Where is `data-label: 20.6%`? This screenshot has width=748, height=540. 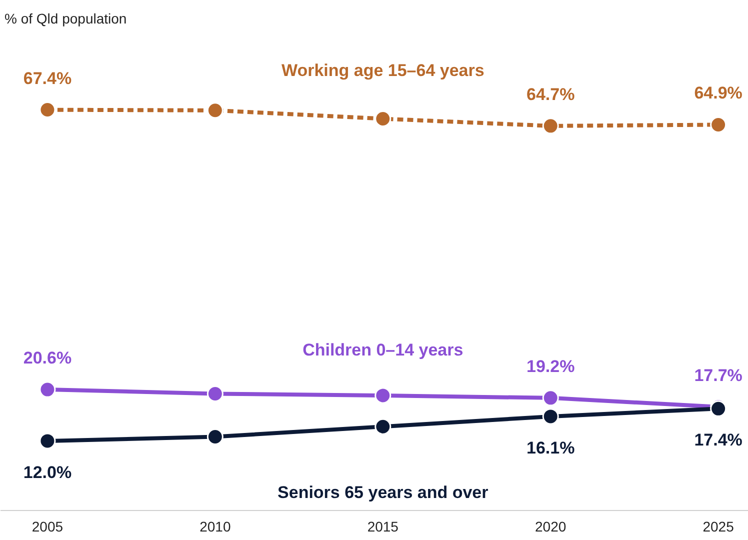 data-label: 20.6% is located at coordinates (47, 358).